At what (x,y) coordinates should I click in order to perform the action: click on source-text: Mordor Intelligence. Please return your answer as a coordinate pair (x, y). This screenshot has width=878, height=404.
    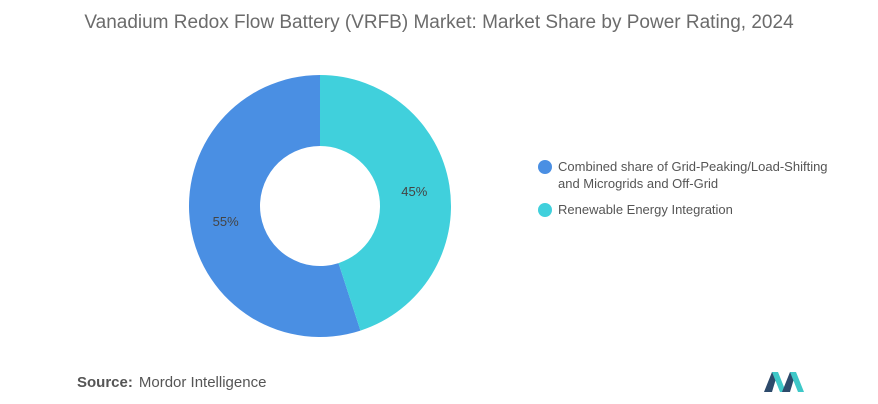
    Looking at the image, I should click on (202, 382).